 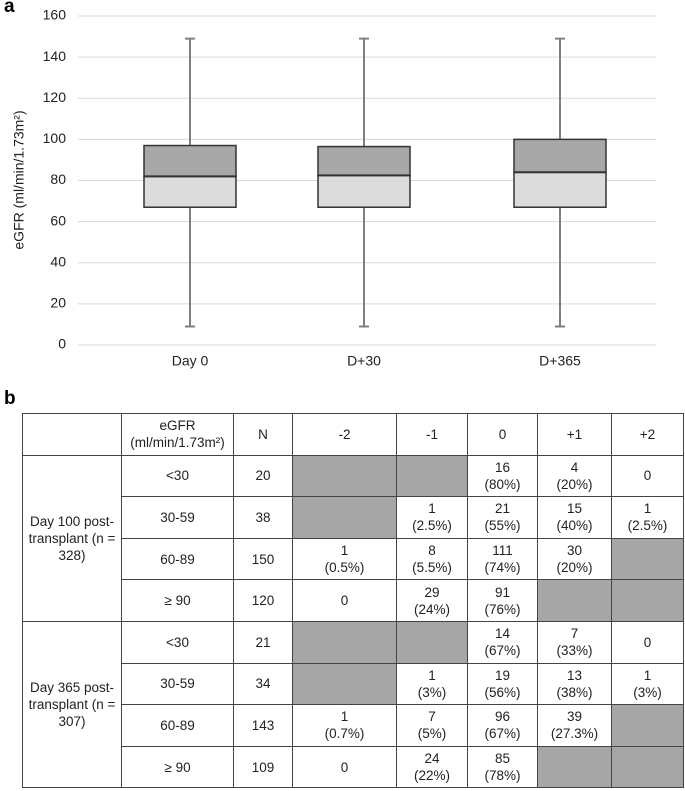 I want to click on cell-percent: (78%), so click(x=502, y=776).